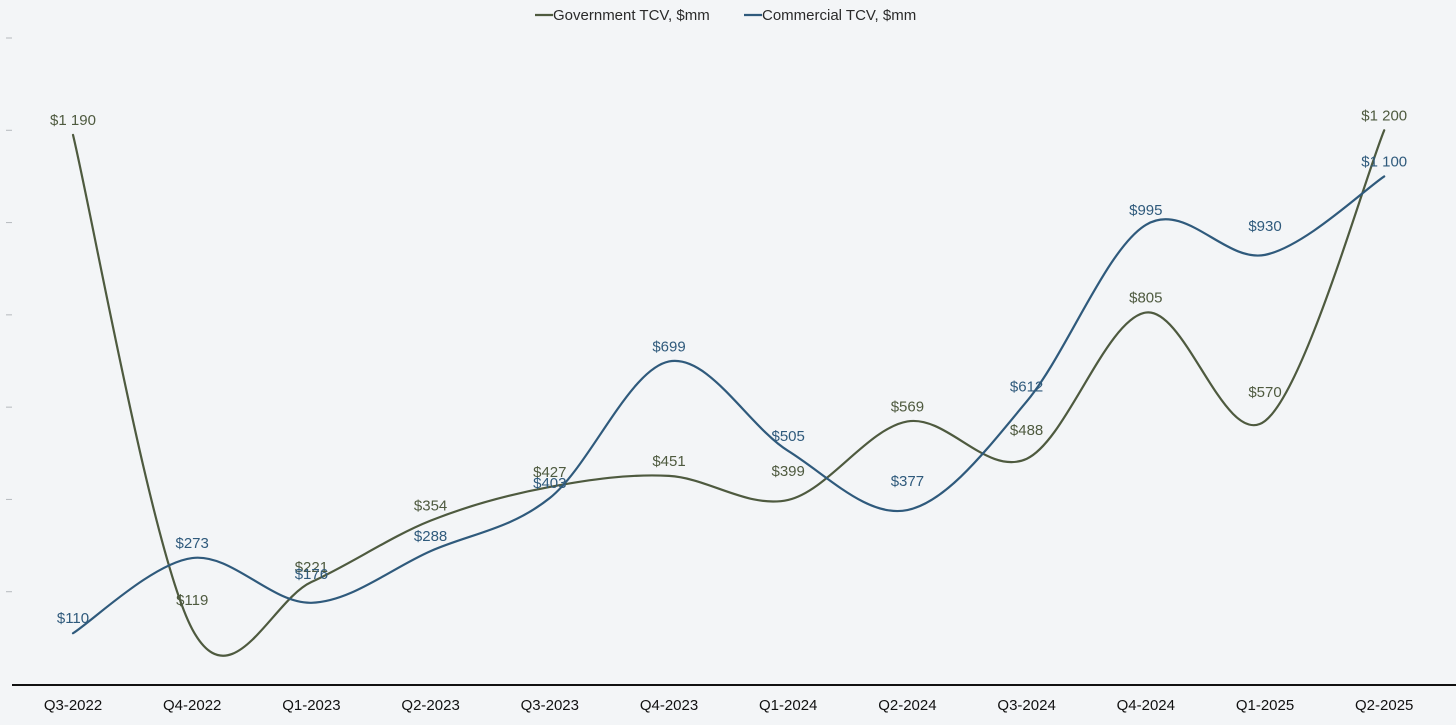  Describe the element at coordinates (631, 15) in the screenshot. I see `government-legend-label: Government TCV, $mm` at that location.